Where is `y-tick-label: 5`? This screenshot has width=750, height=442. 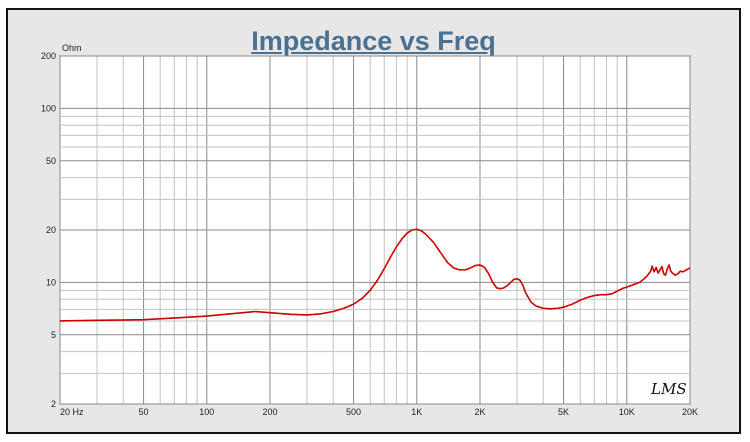
y-tick-label: 5 is located at coordinates (53, 335).